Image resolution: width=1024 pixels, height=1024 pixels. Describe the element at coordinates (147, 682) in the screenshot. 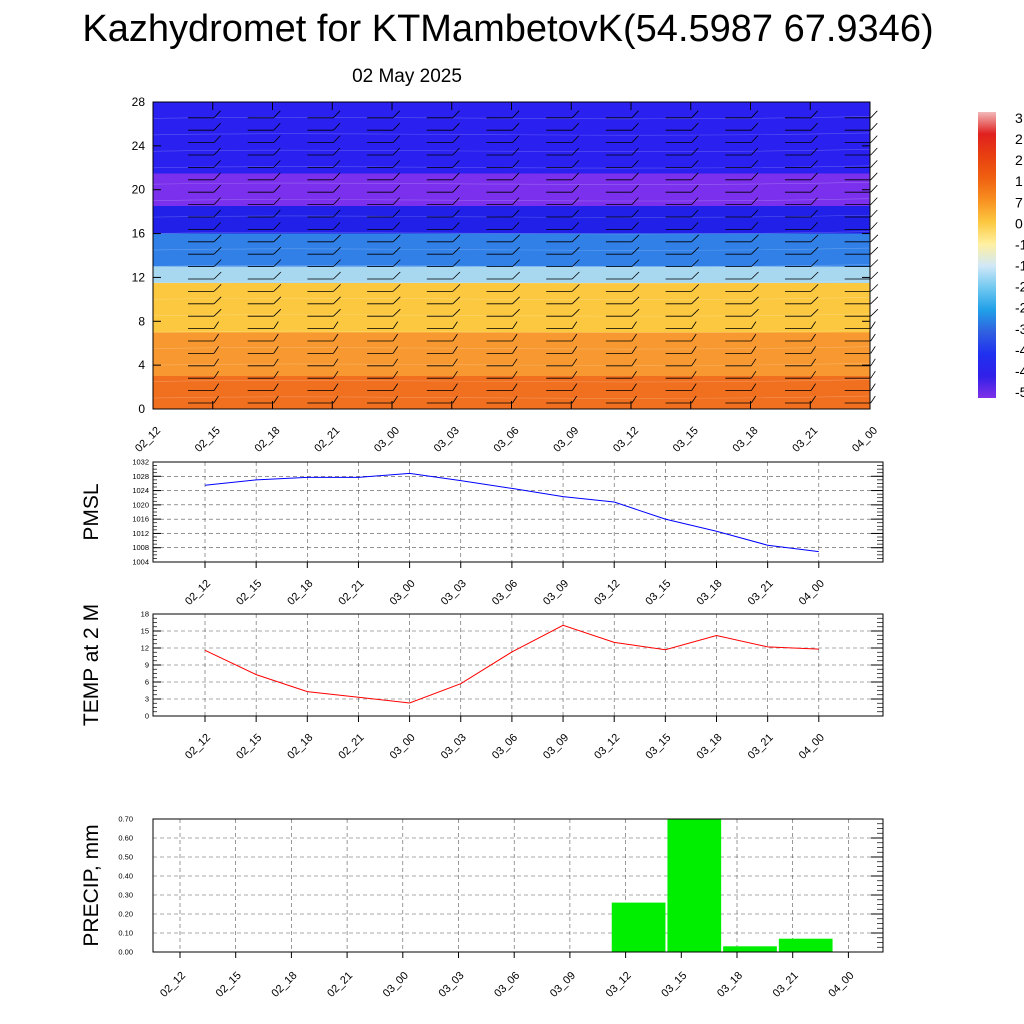

I see `y-tick-label: 6` at that location.